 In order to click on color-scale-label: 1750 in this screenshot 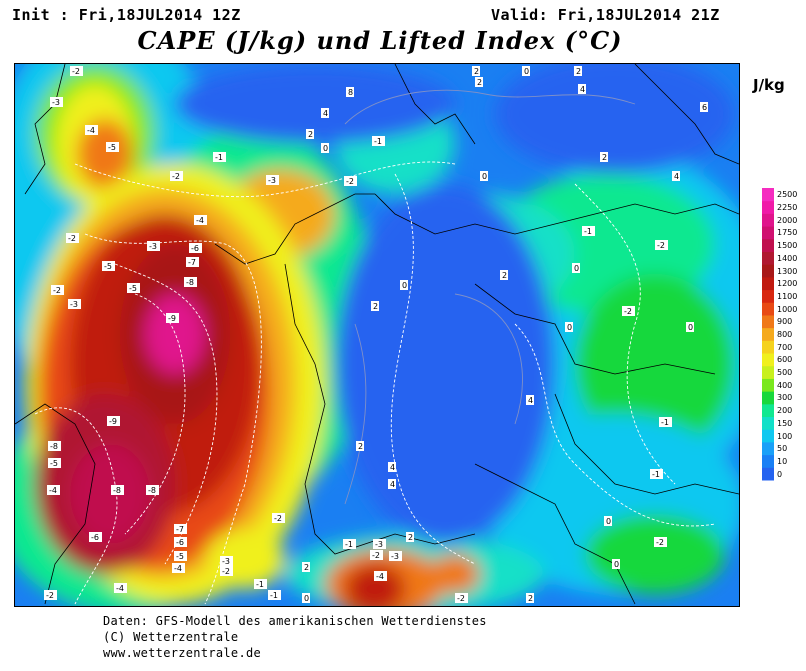, I will do `click(787, 233)`.